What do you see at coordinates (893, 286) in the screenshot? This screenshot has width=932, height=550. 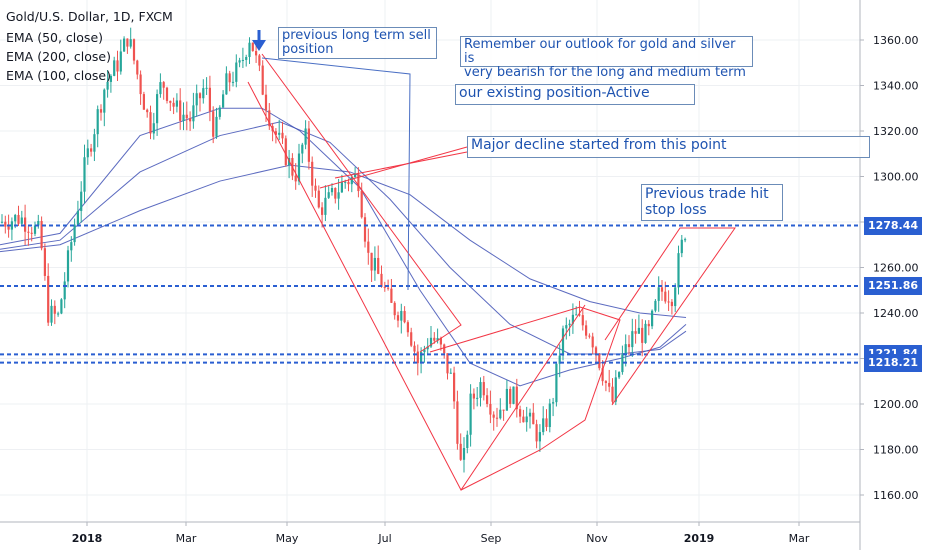 I see `price-level-label: 1251.86` at bounding box center [893, 286].